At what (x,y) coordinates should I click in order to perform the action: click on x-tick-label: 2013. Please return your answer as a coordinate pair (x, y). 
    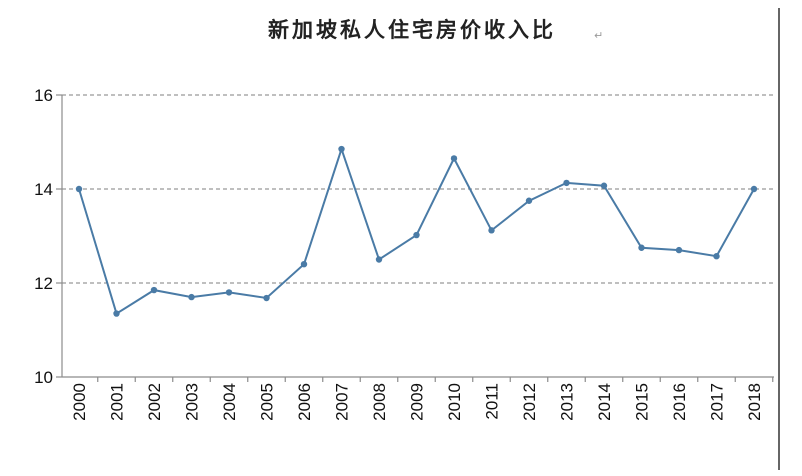
    Looking at the image, I should click on (567, 402).